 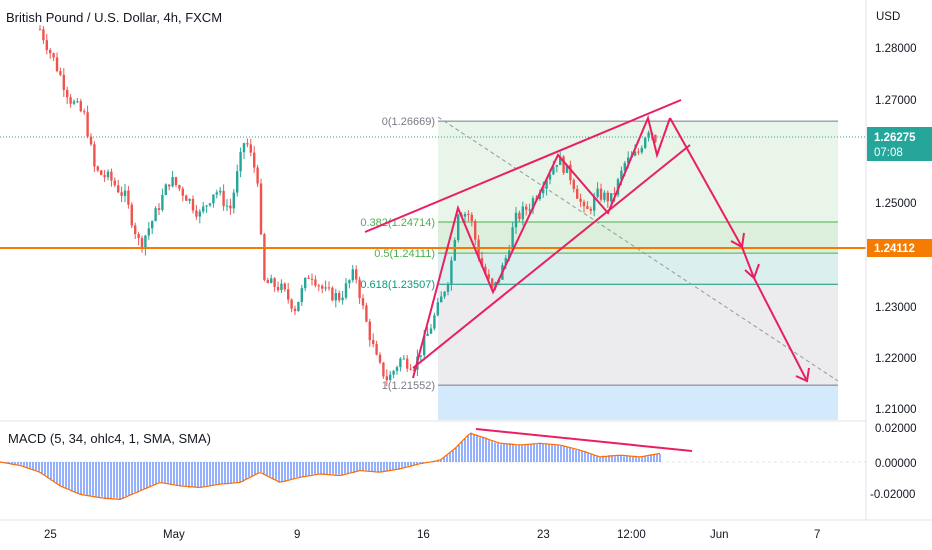 What do you see at coordinates (638, 335) in the screenshot?
I see `fib-zone` at bounding box center [638, 335].